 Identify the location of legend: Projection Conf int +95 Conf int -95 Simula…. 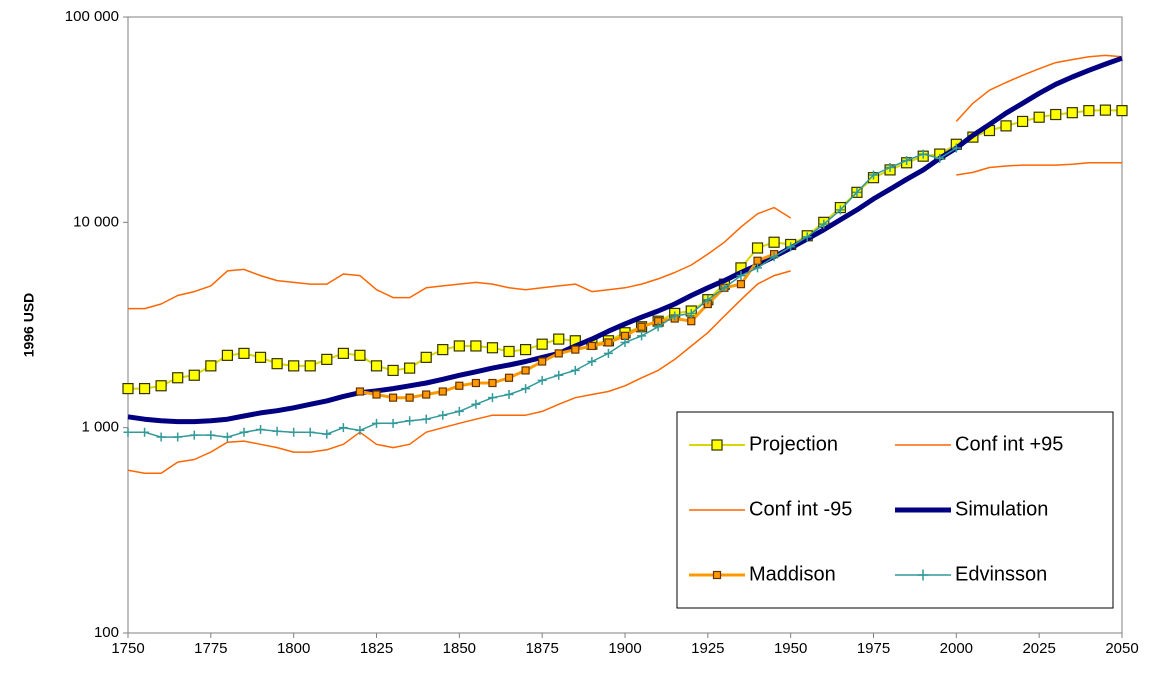
(895, 510).